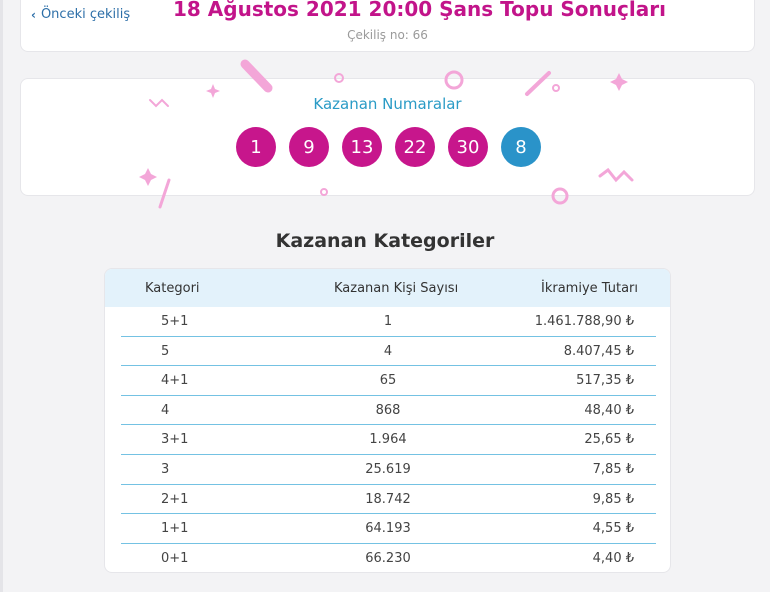 The image size is (770, 592). I want to click on table-row: 5+1 1 1.461.788,90 ₺, so click(388, 322).